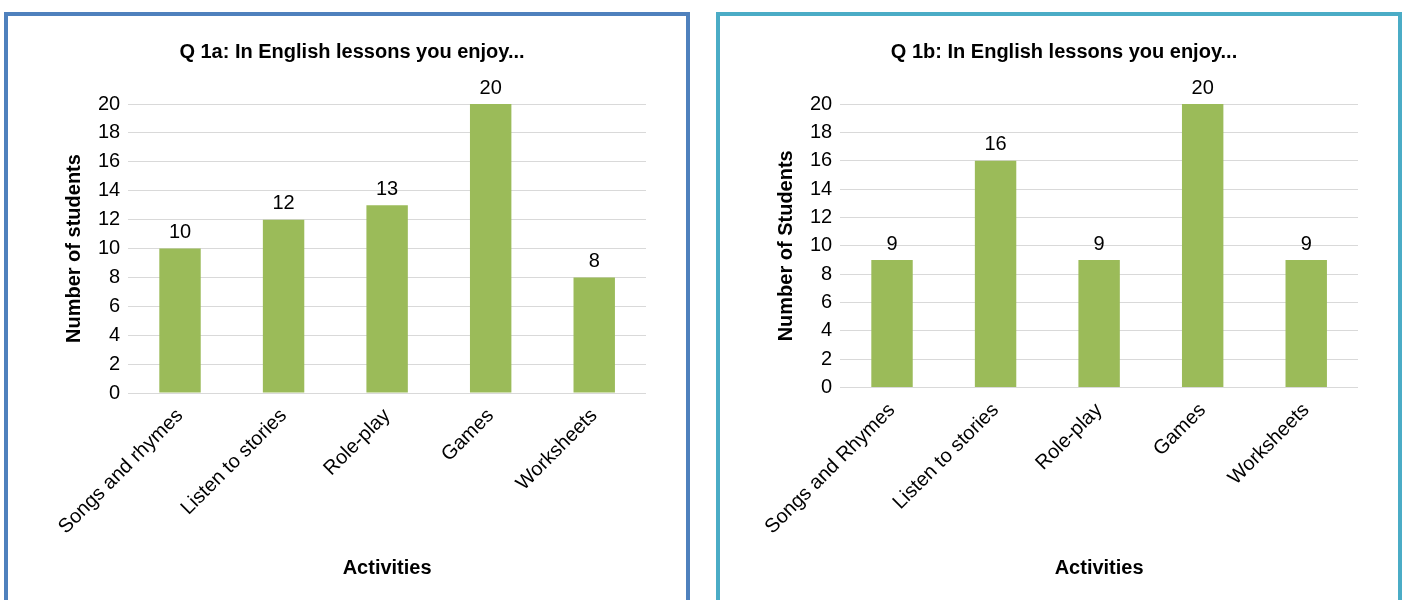 The width and height of the screenshot is (1405, 600). Describe the element at coordinates (283, 202) in the screenshot. I see `data-label: 12` at that location.